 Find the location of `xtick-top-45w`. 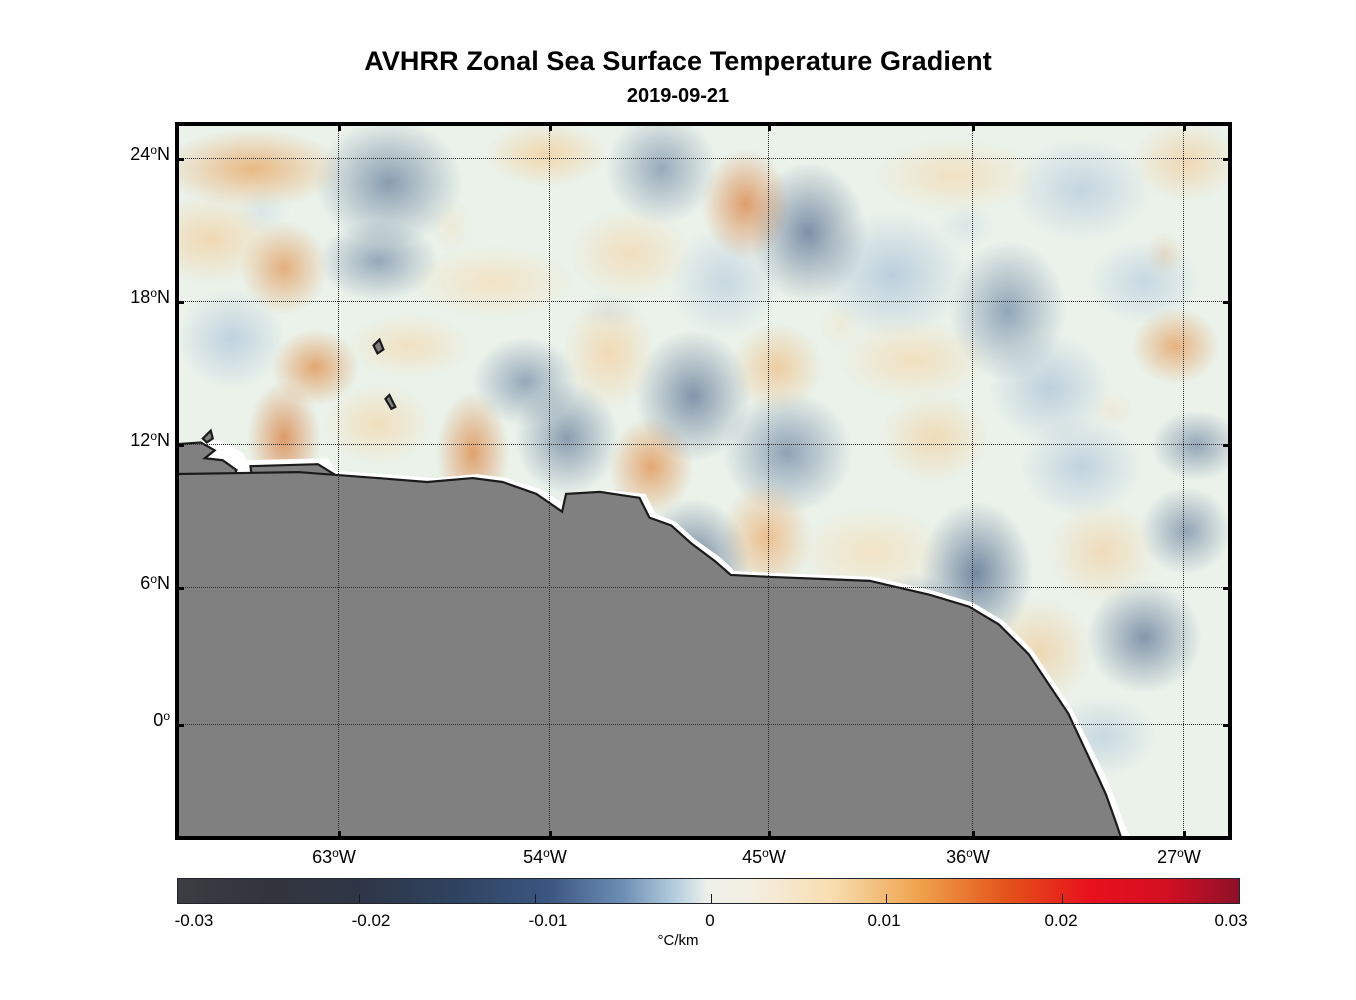

xtick-top-45w is located at coordinates (769, 128).